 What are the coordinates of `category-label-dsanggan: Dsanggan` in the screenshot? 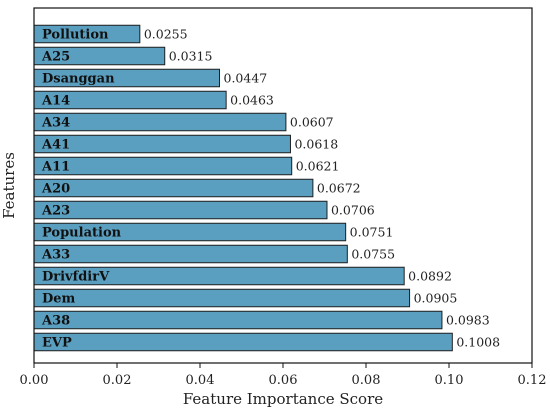 It's located at (78, 79).